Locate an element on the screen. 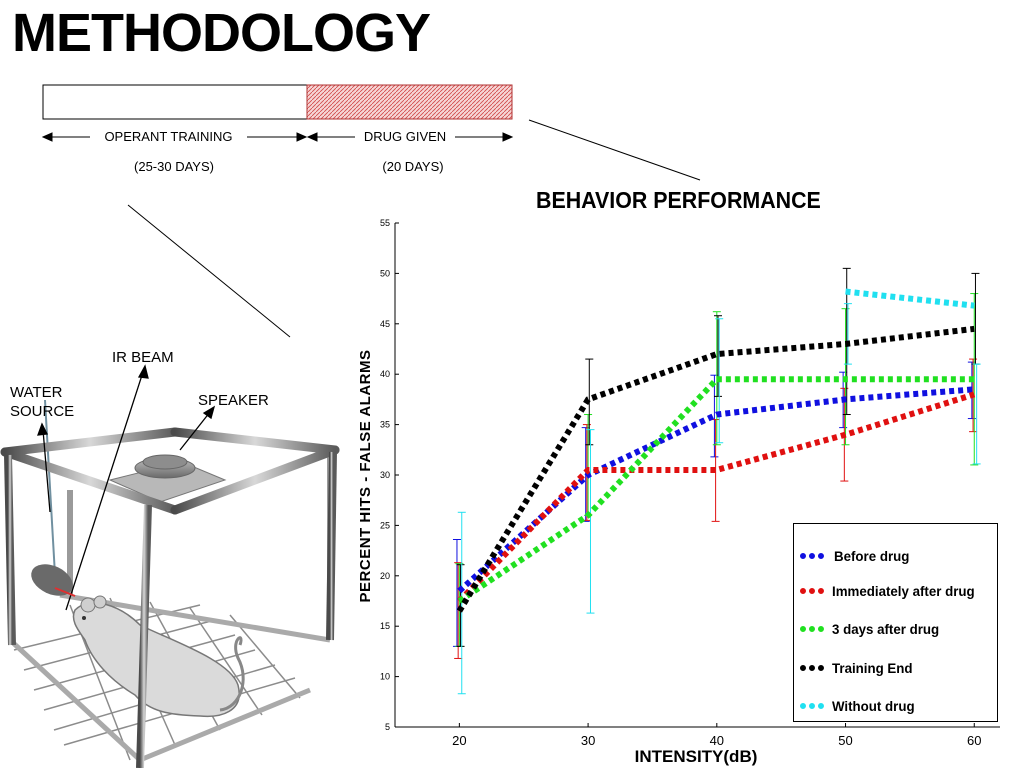 This screenshot has width=1024, height=768. y-tick-label: 50 is located at coordinates (385, 273).